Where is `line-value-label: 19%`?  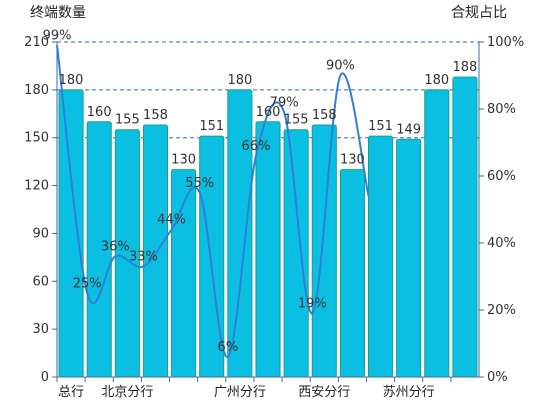 line-value-label: 19% is located at coordinates (312, 303).